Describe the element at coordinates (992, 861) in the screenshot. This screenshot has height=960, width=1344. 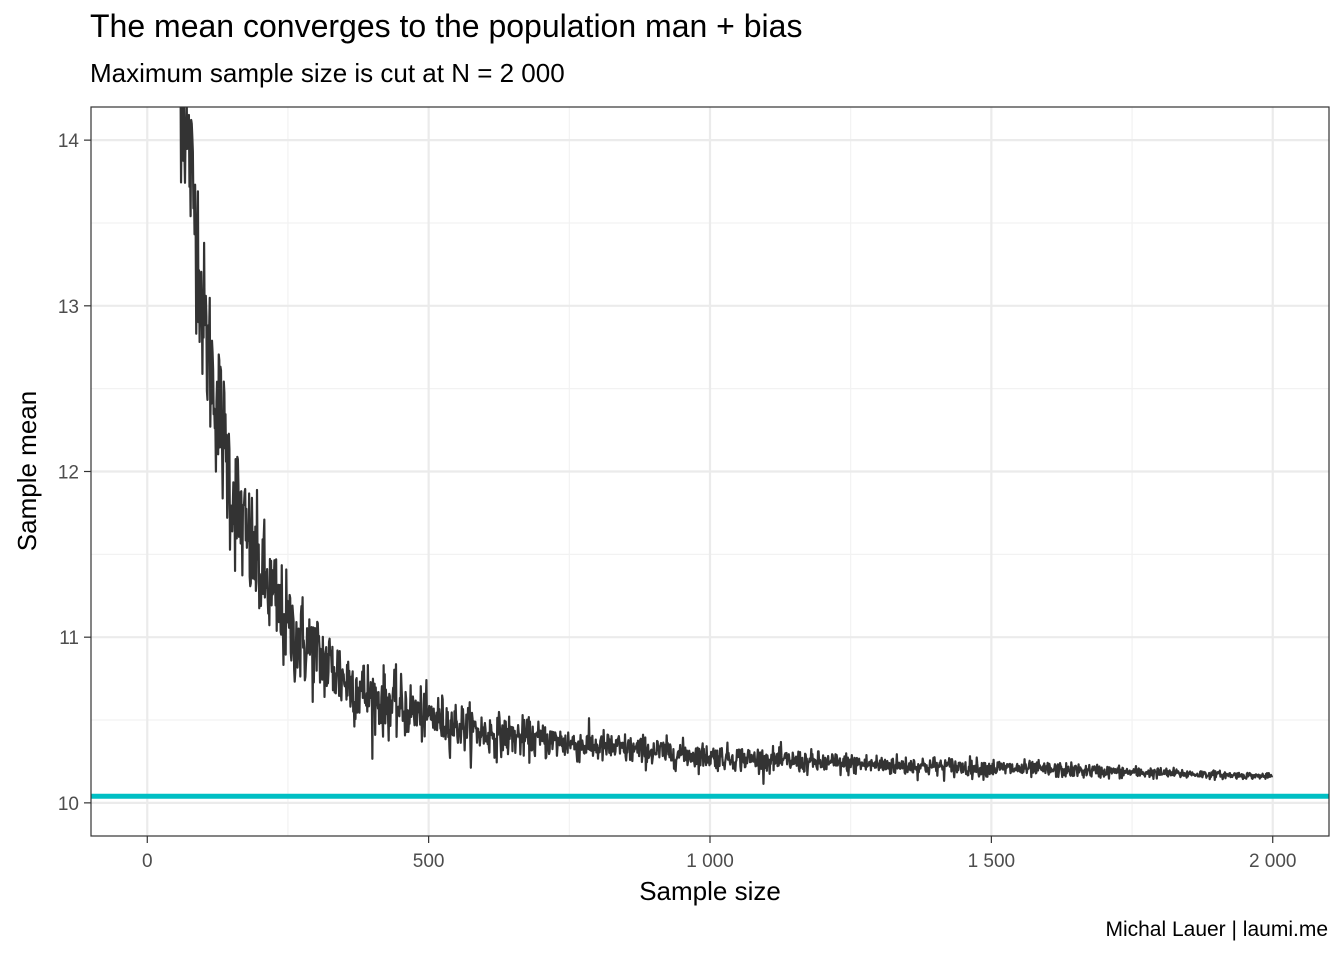
I see `x-tick-label: 1 500` at that location.